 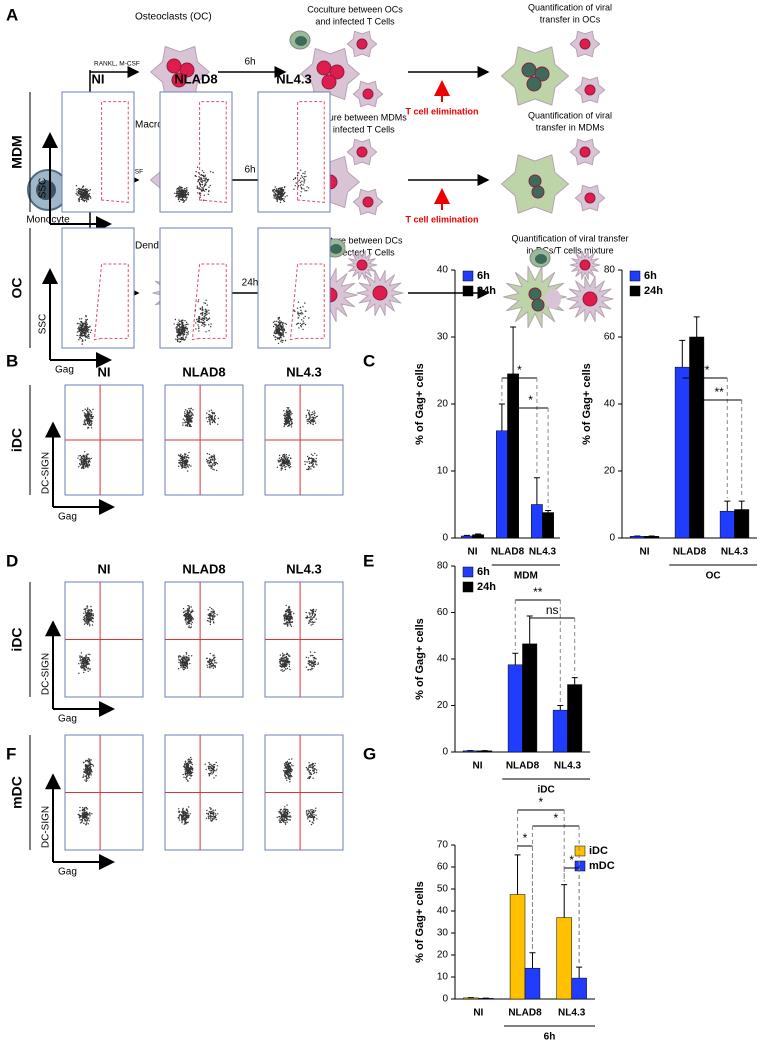 I want to click on t-cell-nucleus, so click(x=301, y=41).